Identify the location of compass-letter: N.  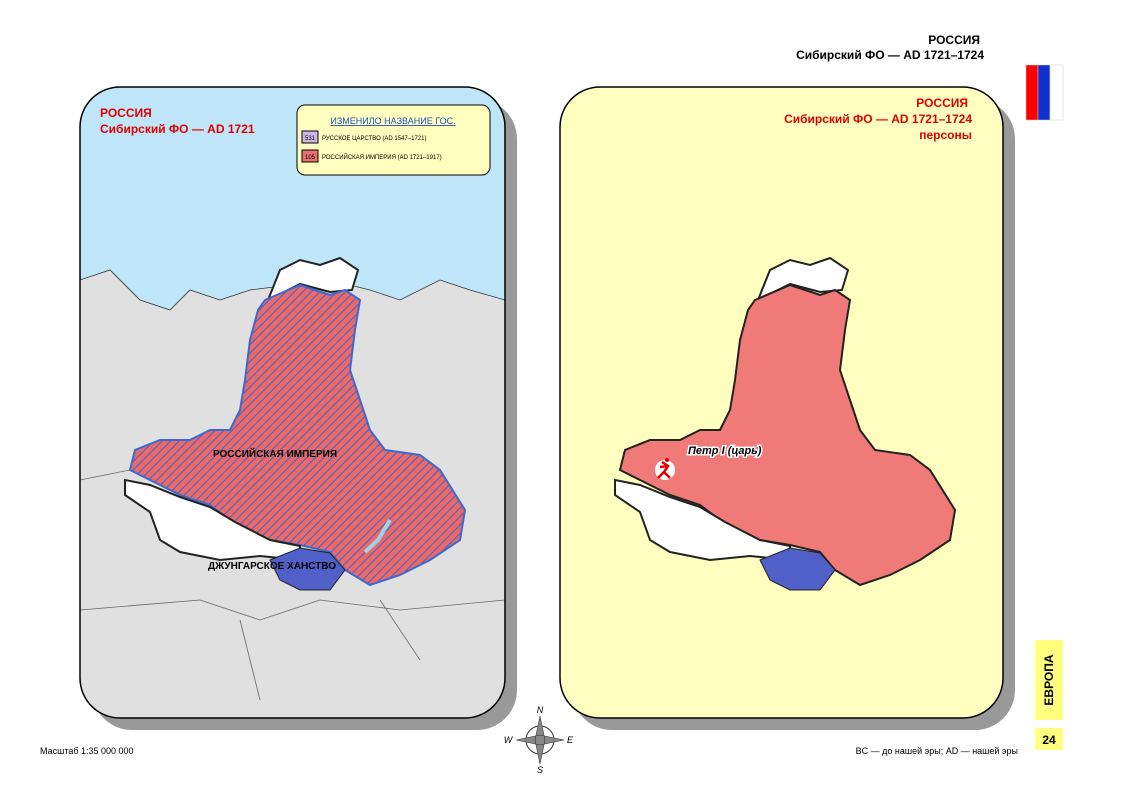
(540, 710).